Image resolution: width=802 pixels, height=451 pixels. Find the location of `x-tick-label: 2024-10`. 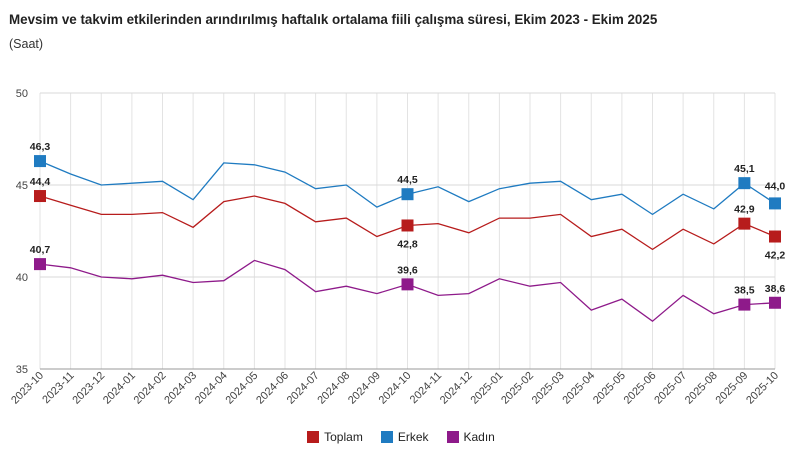

x-tick-label: 2024-10 is located at coordinates (395, 388).